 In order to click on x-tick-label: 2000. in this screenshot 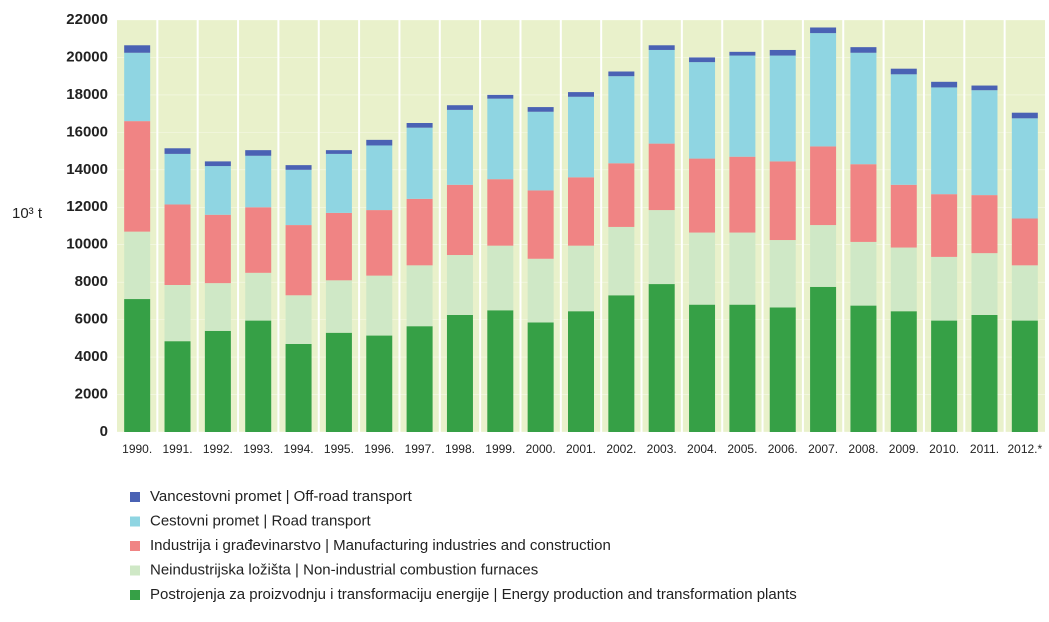, I will do `click(541, 449)`.